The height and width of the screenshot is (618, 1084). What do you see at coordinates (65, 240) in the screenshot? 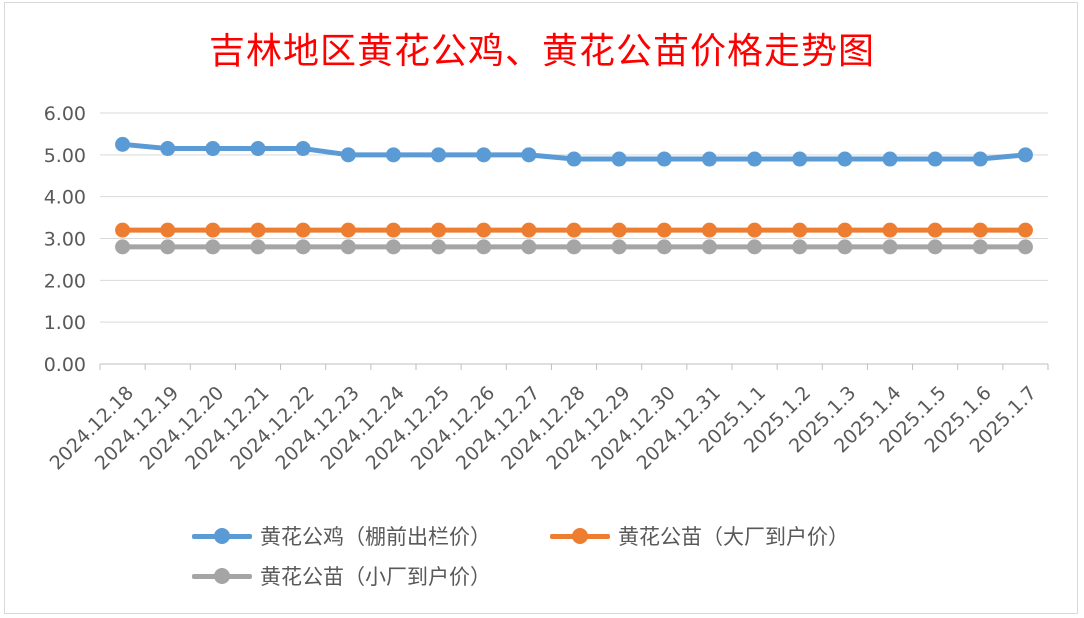
I see `y-tick-label: 3.00` at bounding box center [65, 240].